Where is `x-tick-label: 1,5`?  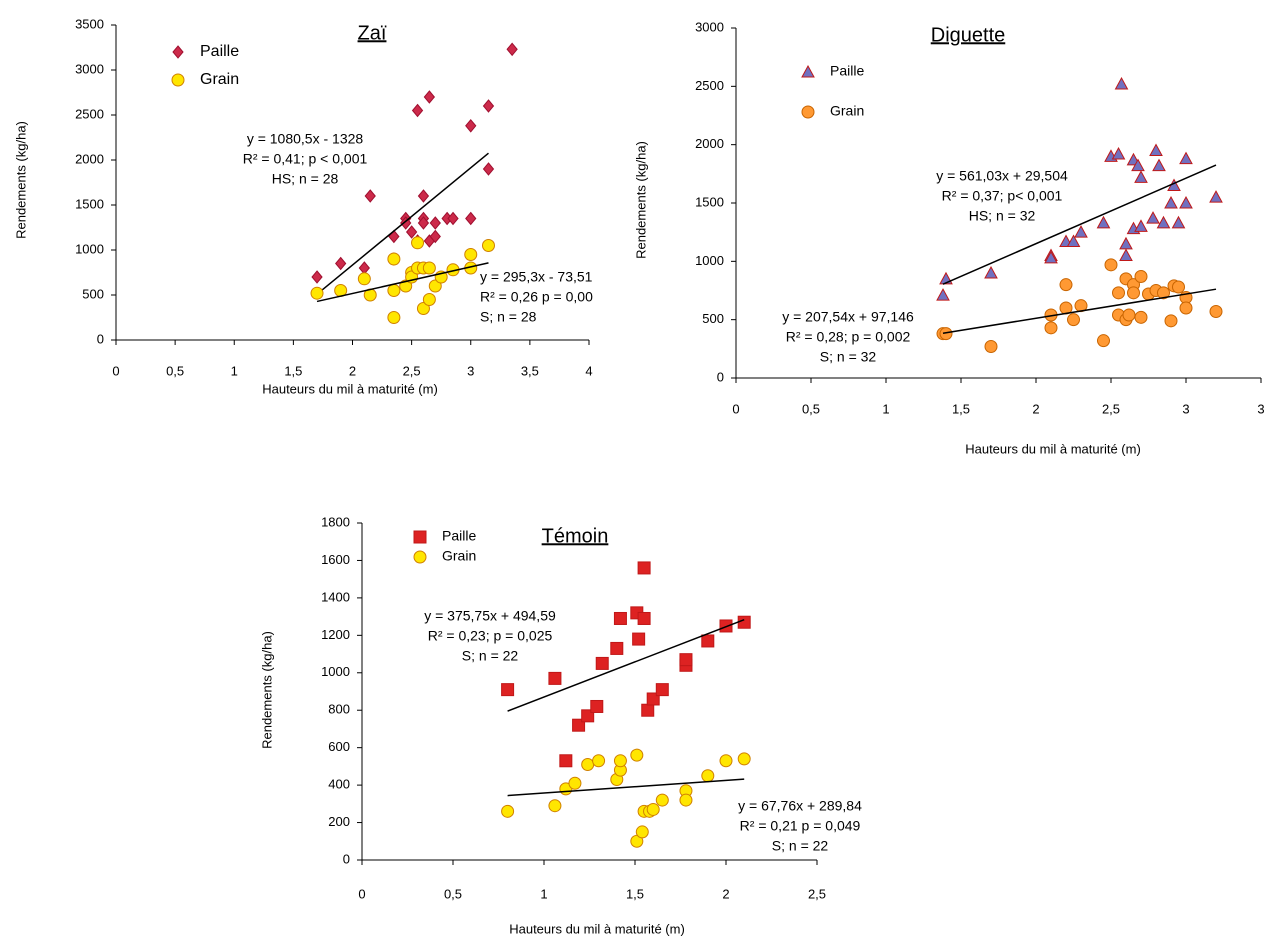
x-tick-label: 1,5 is located at coordinates (293, 370).